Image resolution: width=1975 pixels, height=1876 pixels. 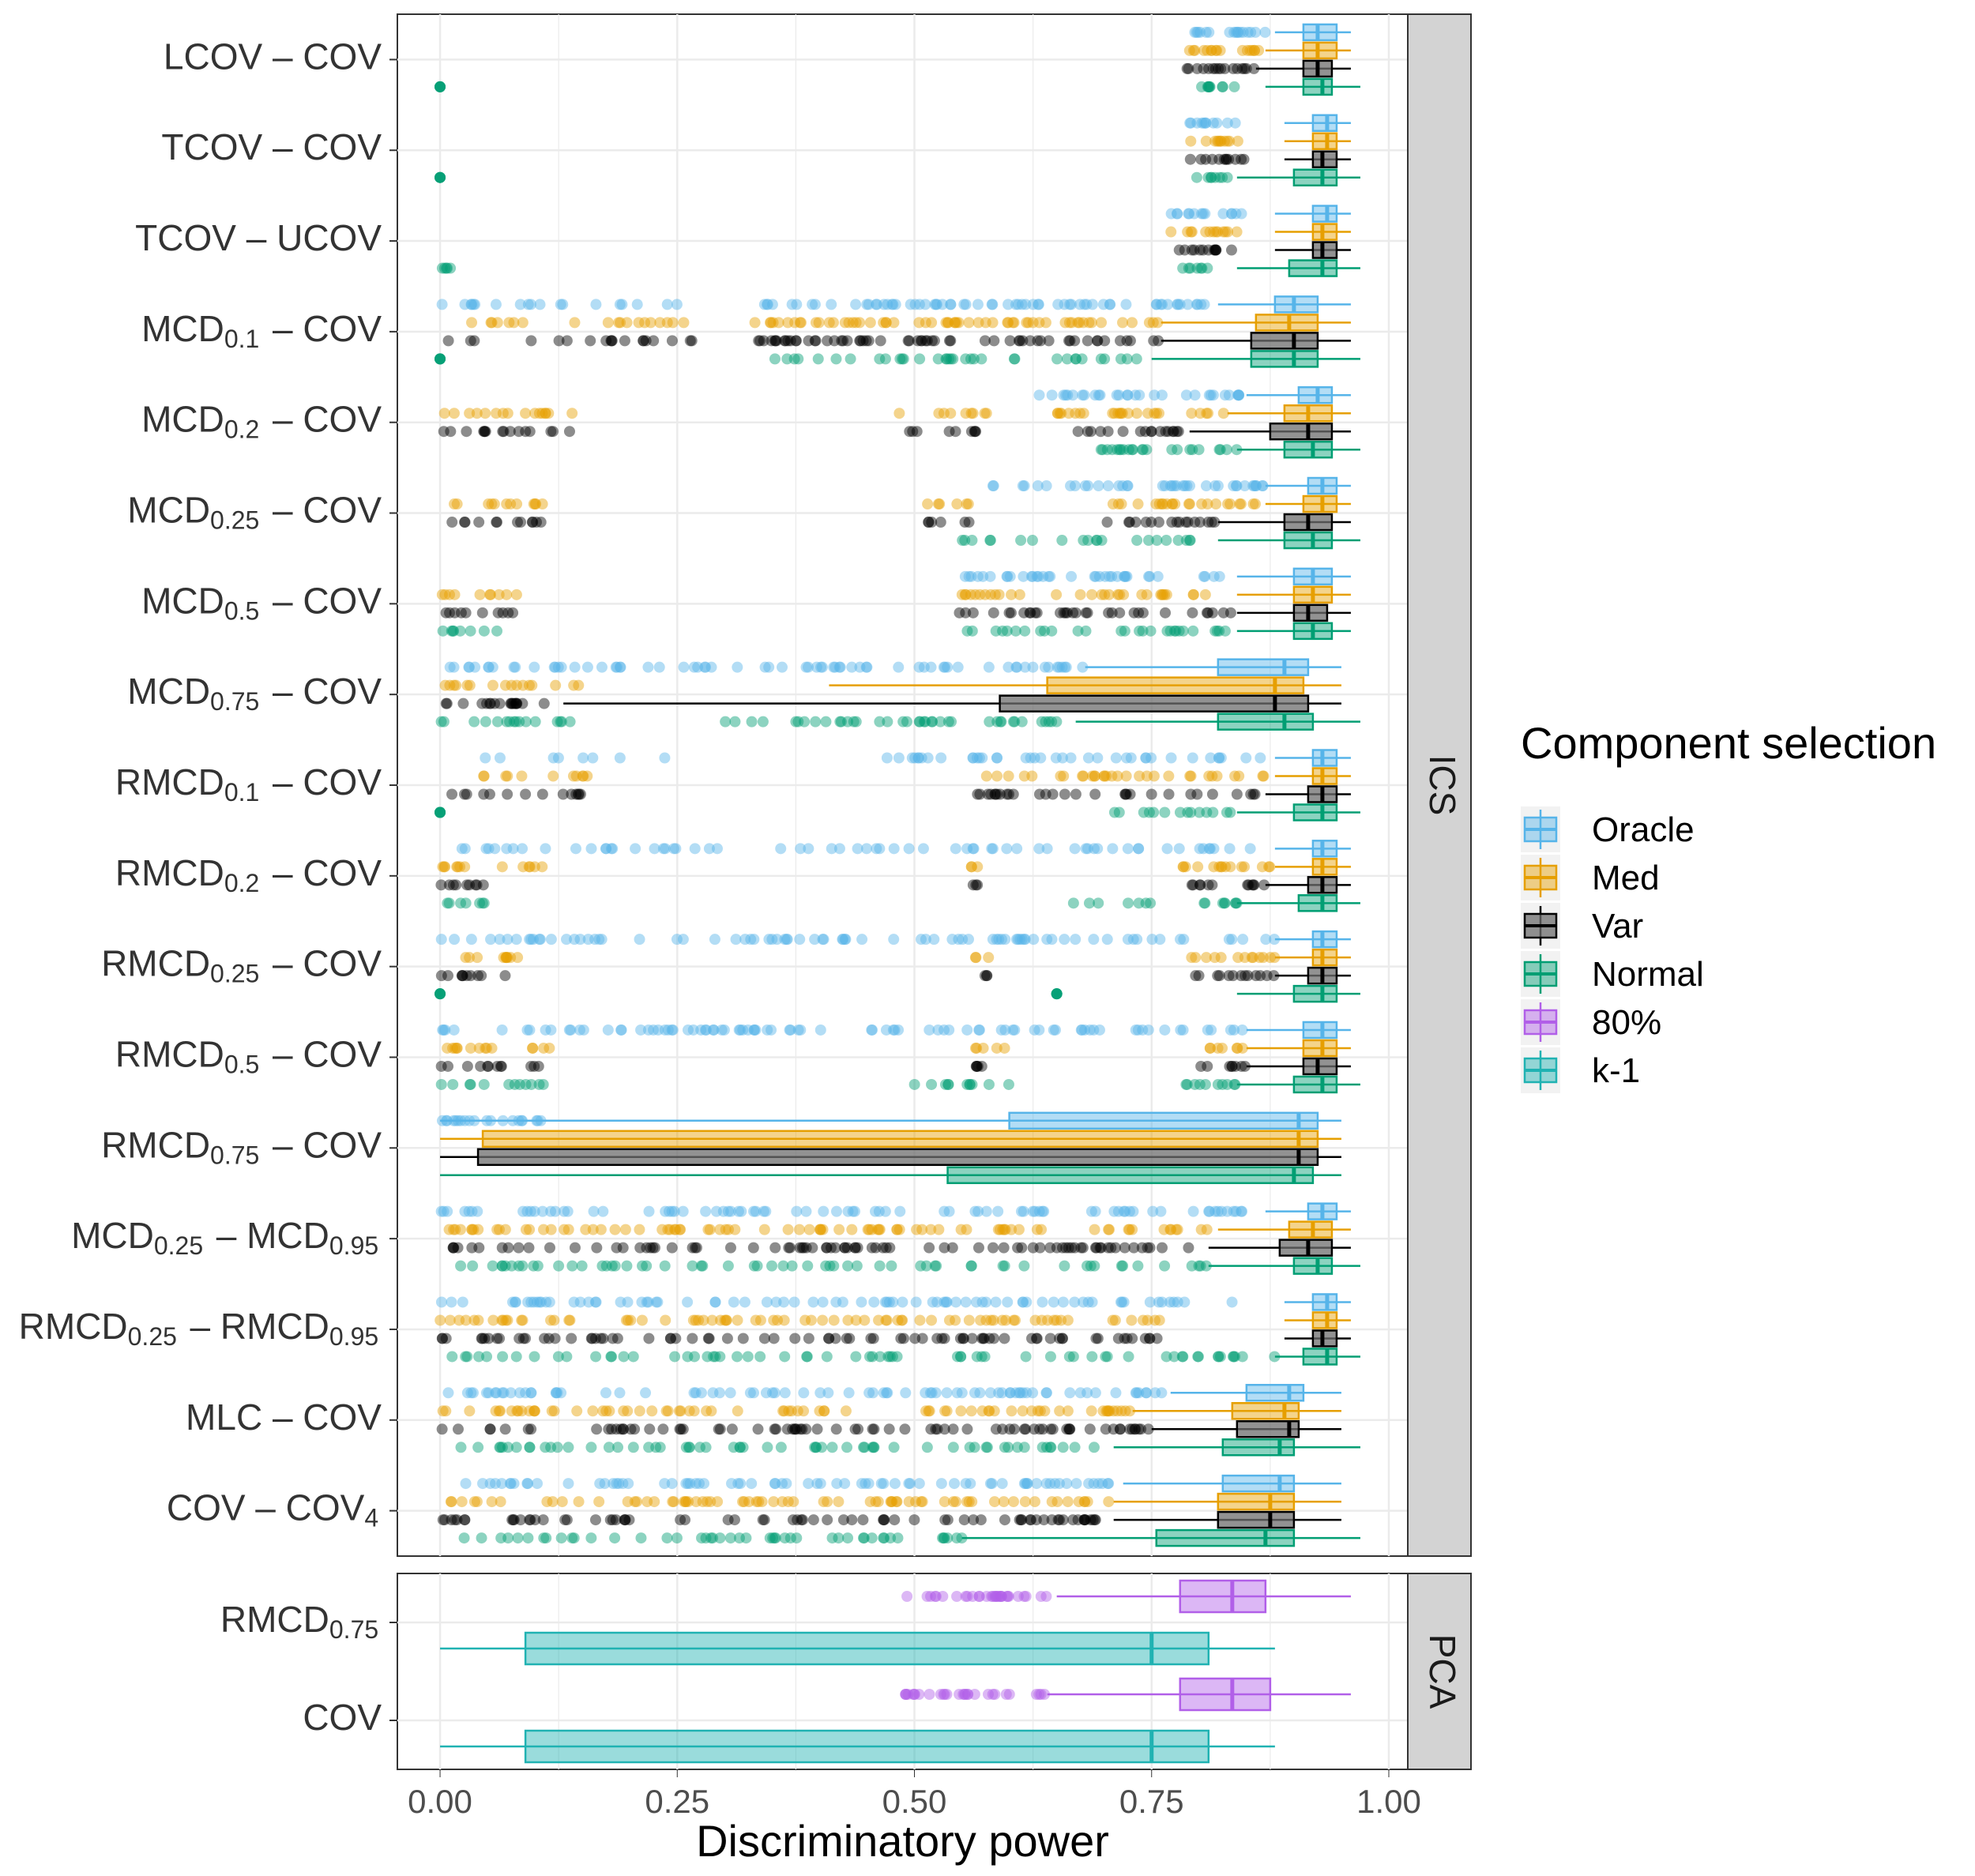 I want to click on category-label: TCOV – UCOV, so click(x=258, y=237).